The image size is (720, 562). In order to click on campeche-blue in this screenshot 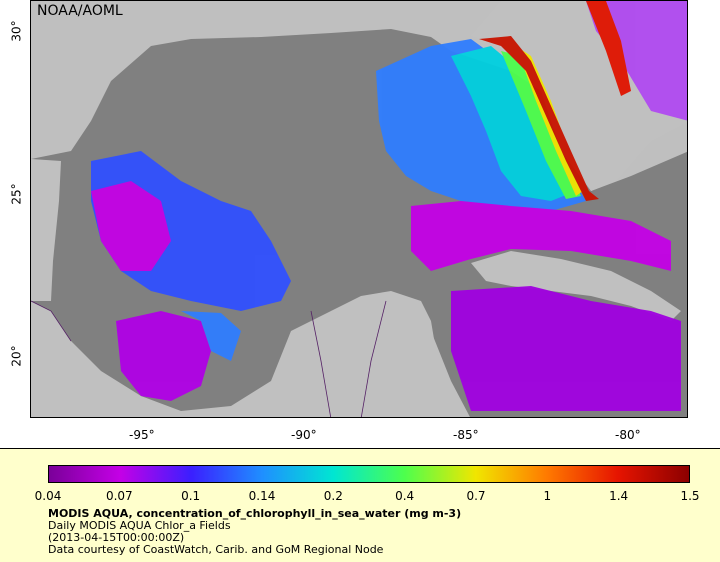, I will do `click(211, 336)`.